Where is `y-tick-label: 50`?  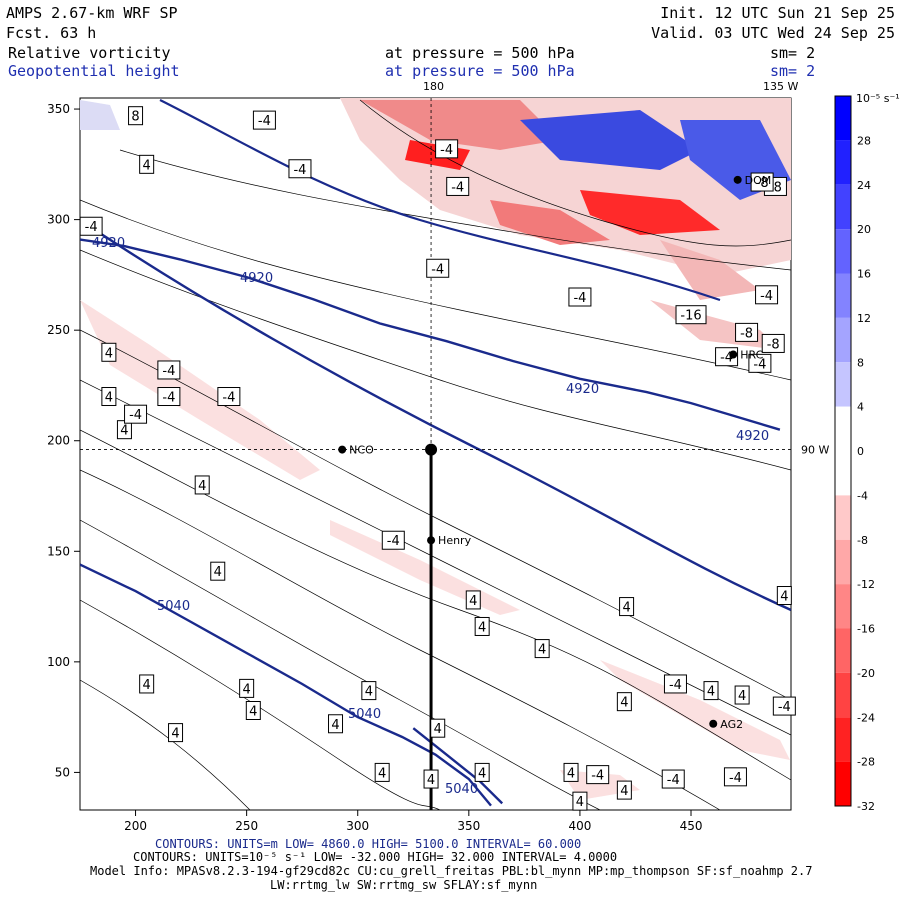 y-tick-label: 50 is located at coordinates (62, 772).